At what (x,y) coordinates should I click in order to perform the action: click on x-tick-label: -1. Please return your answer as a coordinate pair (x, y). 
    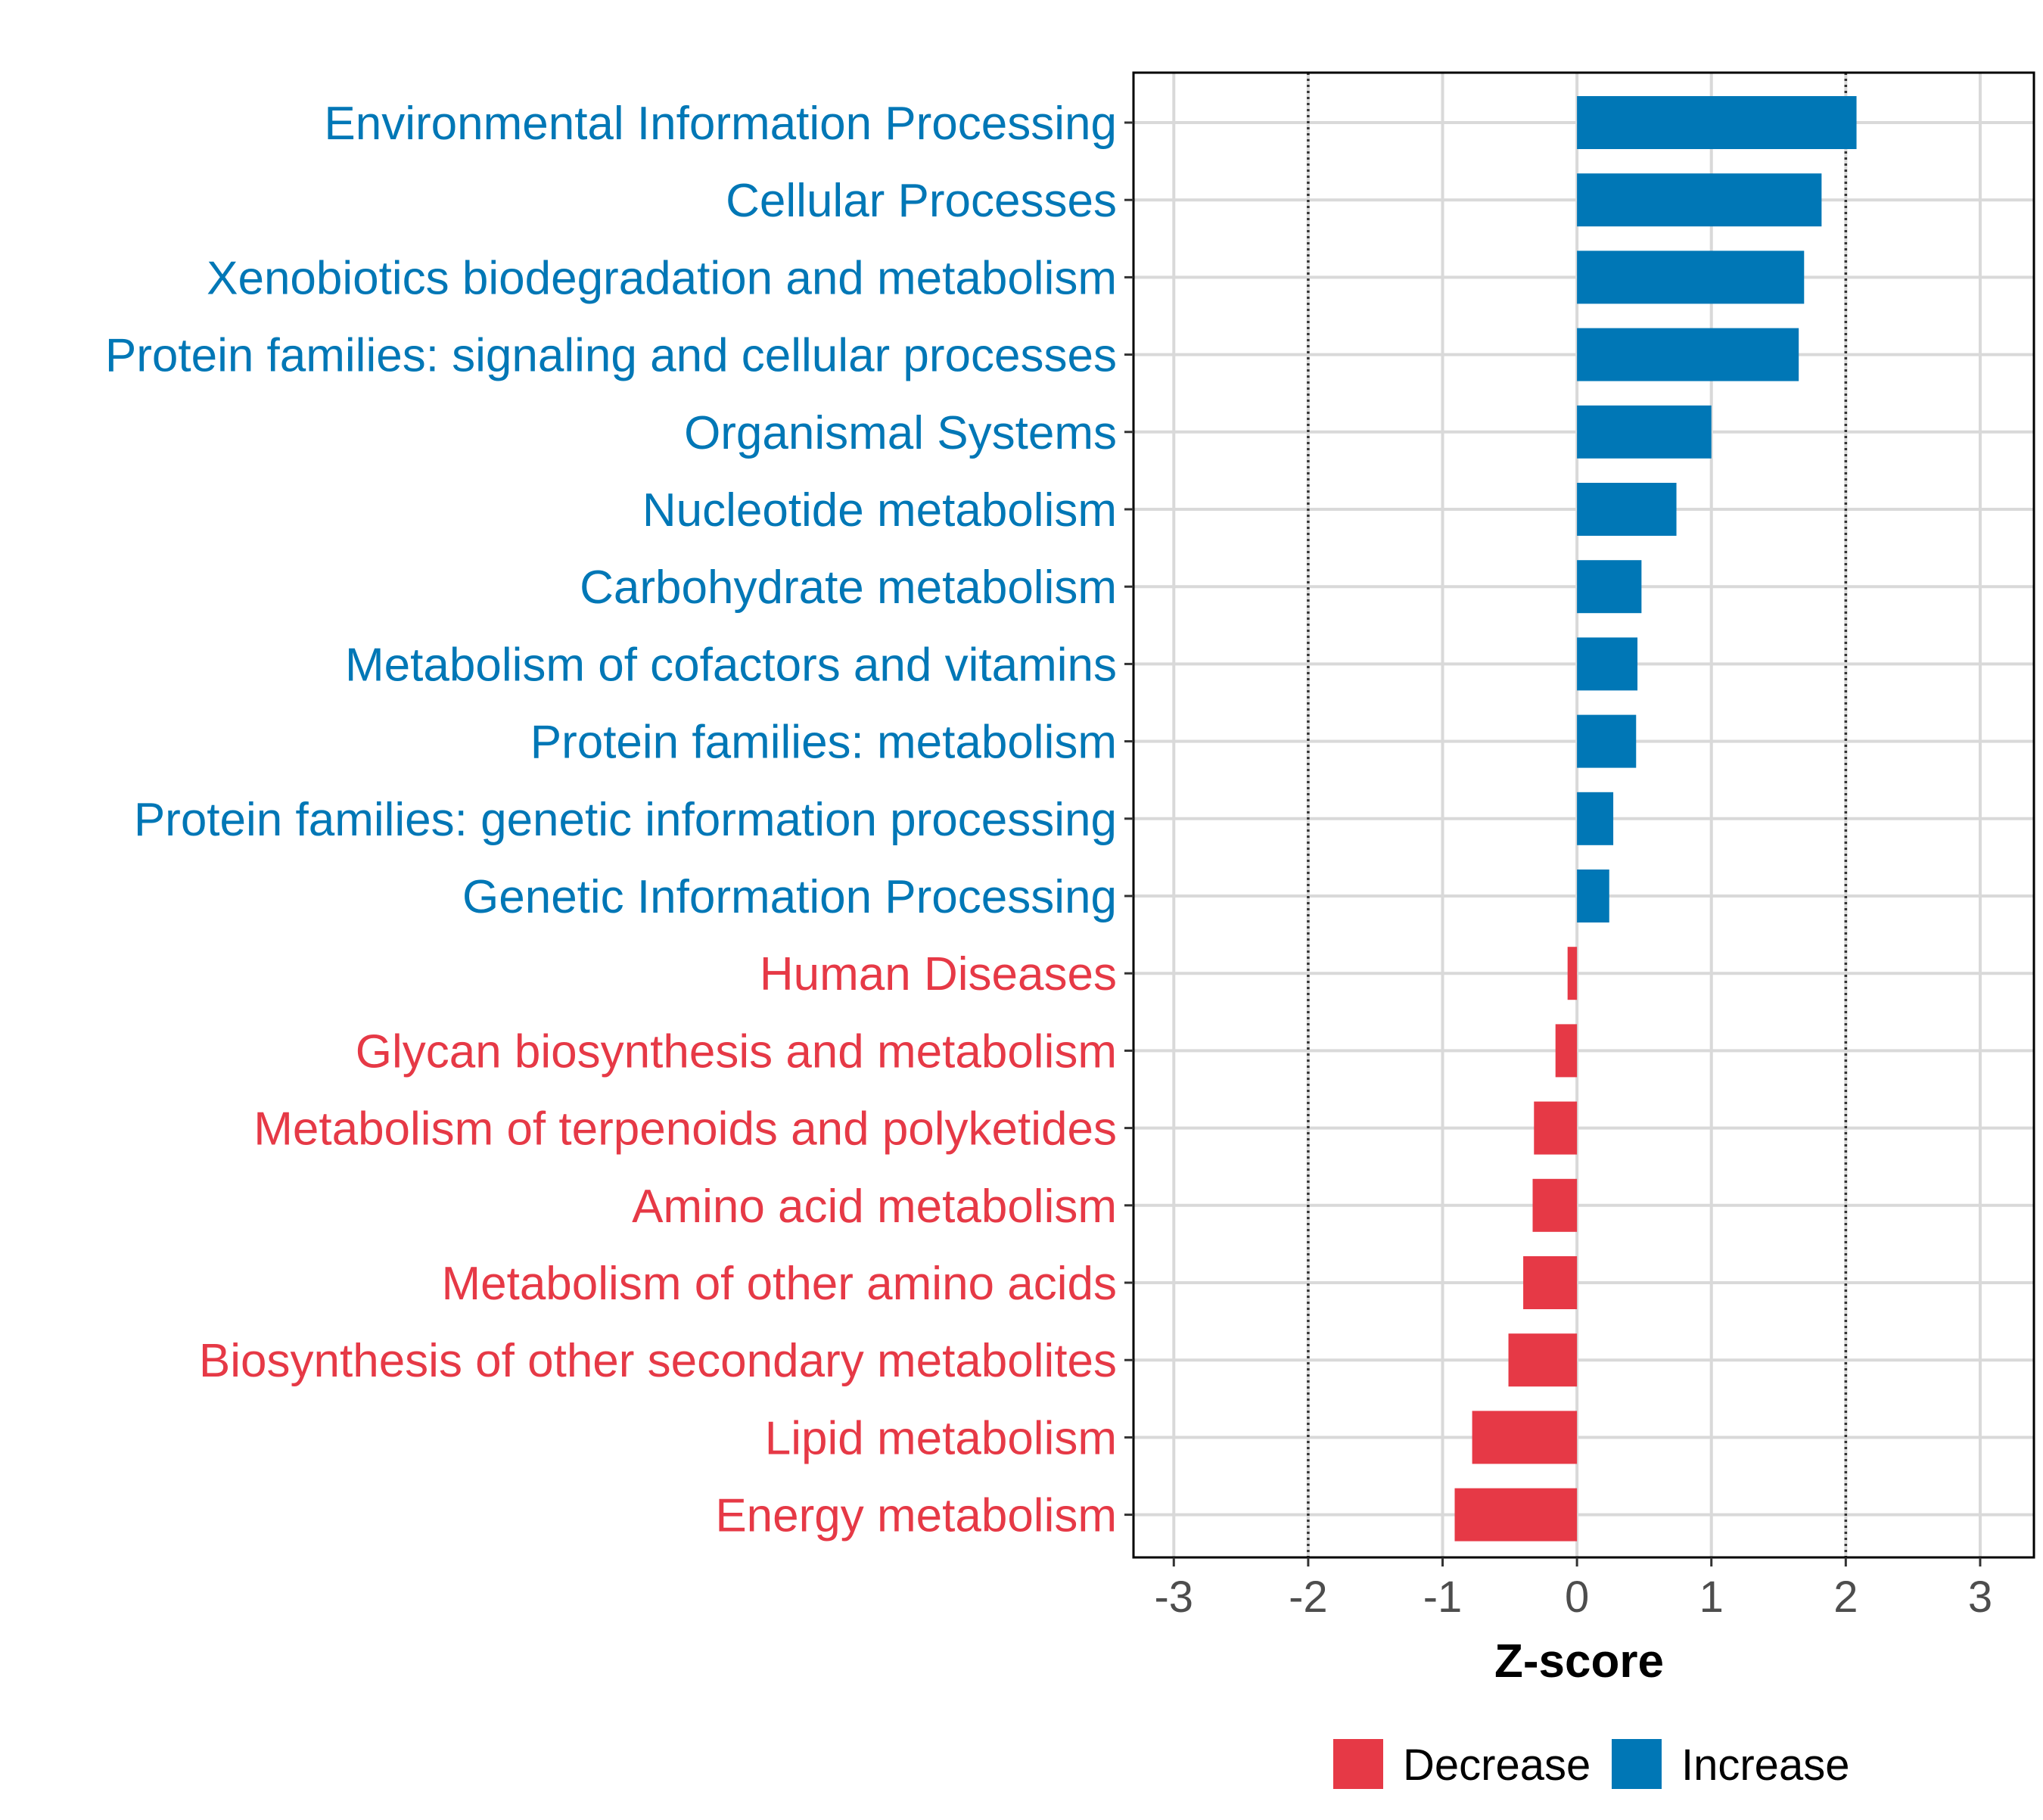
    Looking at the image, I should click on (1443, 1597).